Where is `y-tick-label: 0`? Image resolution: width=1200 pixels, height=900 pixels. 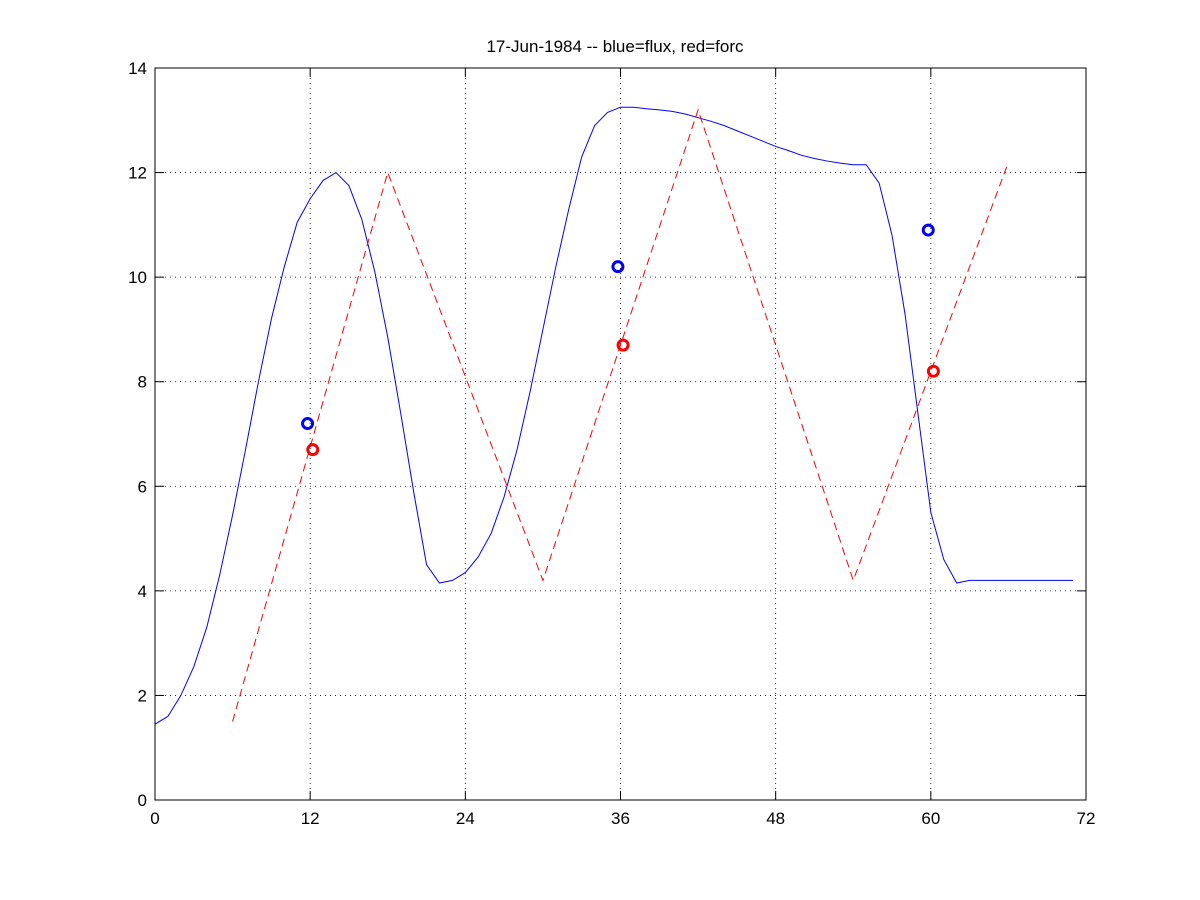
y-tick-label: 0 is located at coordinates (142, 800).